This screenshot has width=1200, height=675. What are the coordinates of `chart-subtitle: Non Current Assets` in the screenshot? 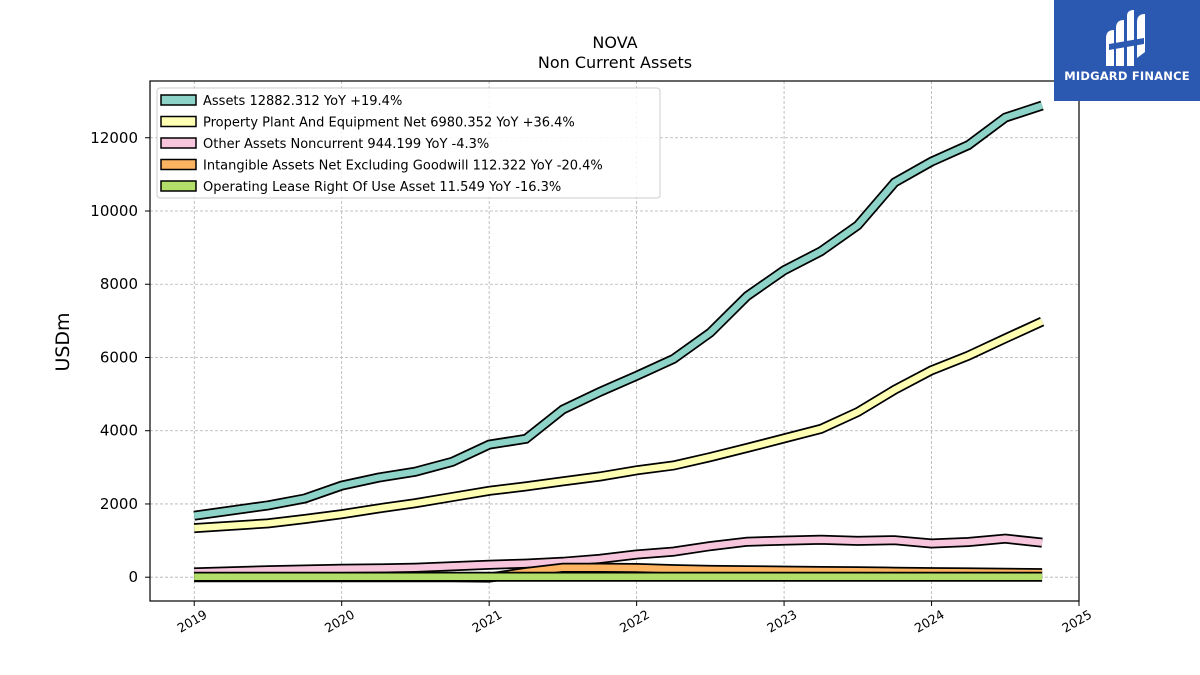 It's located at (615, 62).